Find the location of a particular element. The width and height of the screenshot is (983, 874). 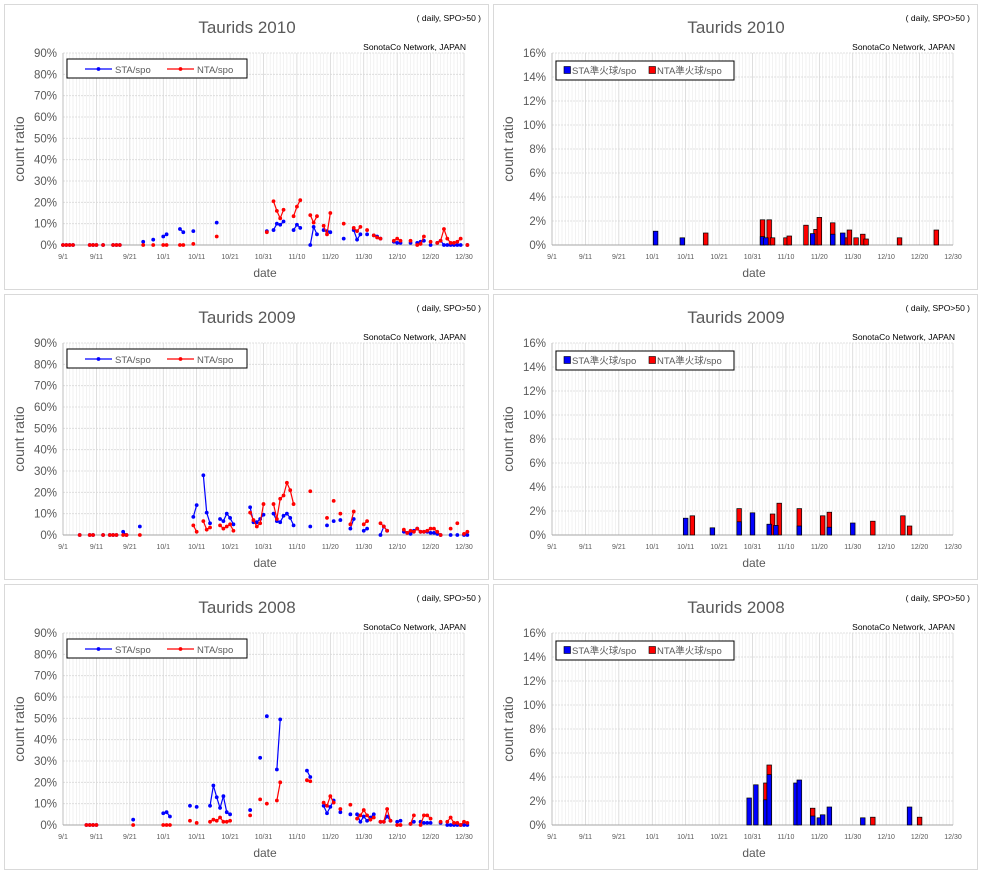

series-ntaspo is located at coordinates (821, 231).